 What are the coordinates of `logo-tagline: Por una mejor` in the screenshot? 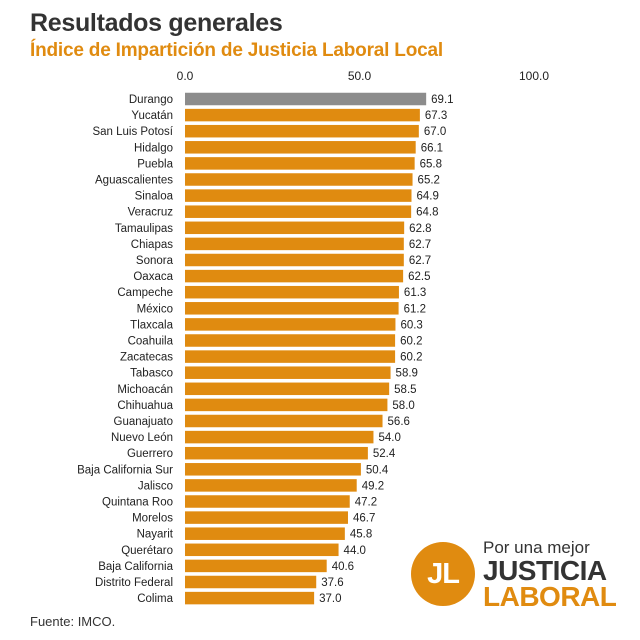 It's located at (536, 547).